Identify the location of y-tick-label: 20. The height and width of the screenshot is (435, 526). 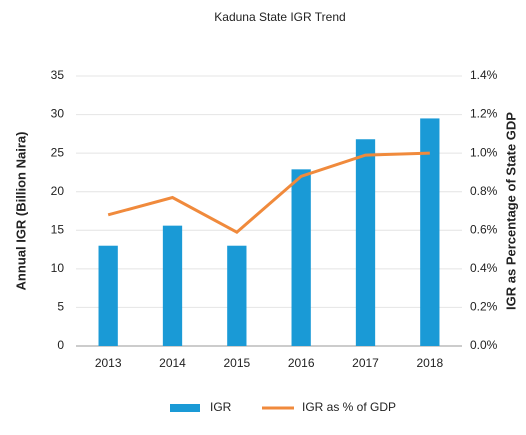
(58, 191).